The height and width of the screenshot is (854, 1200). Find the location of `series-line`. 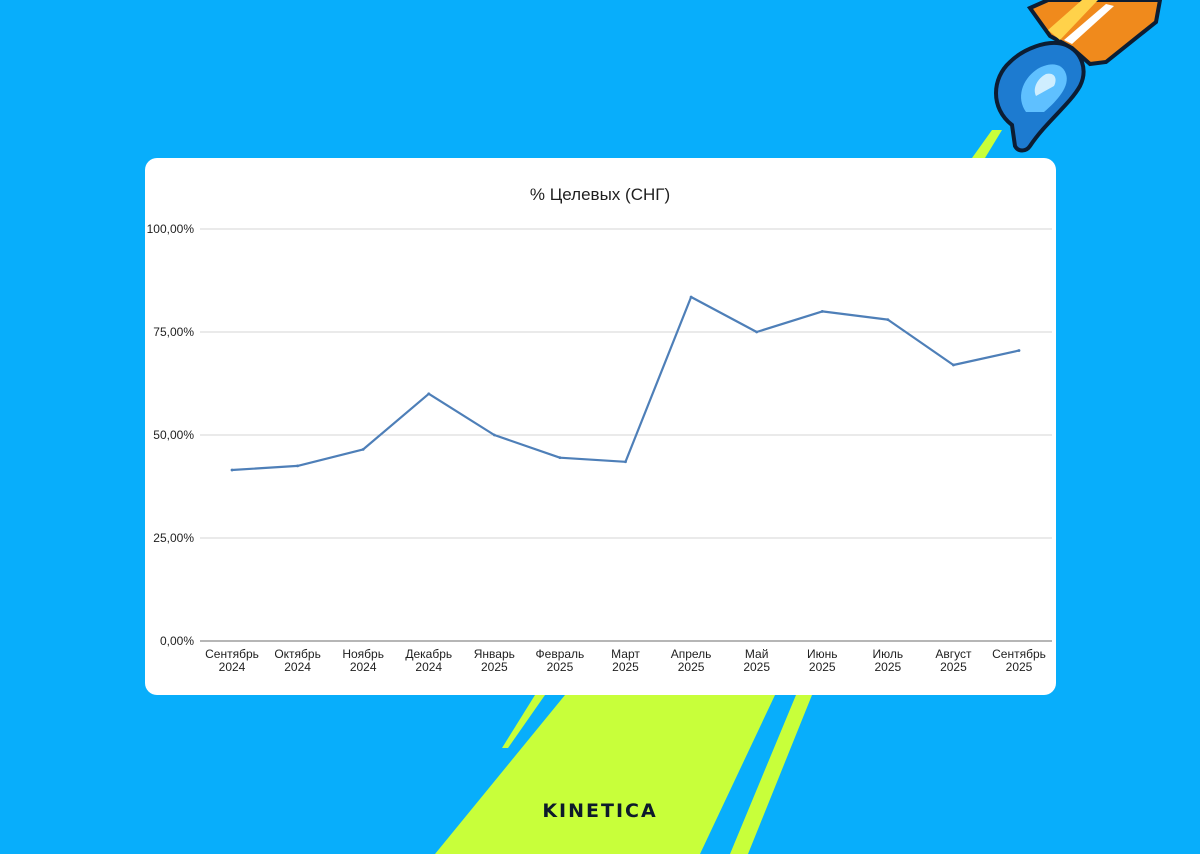

series-line is located at coordinates (625, 383).